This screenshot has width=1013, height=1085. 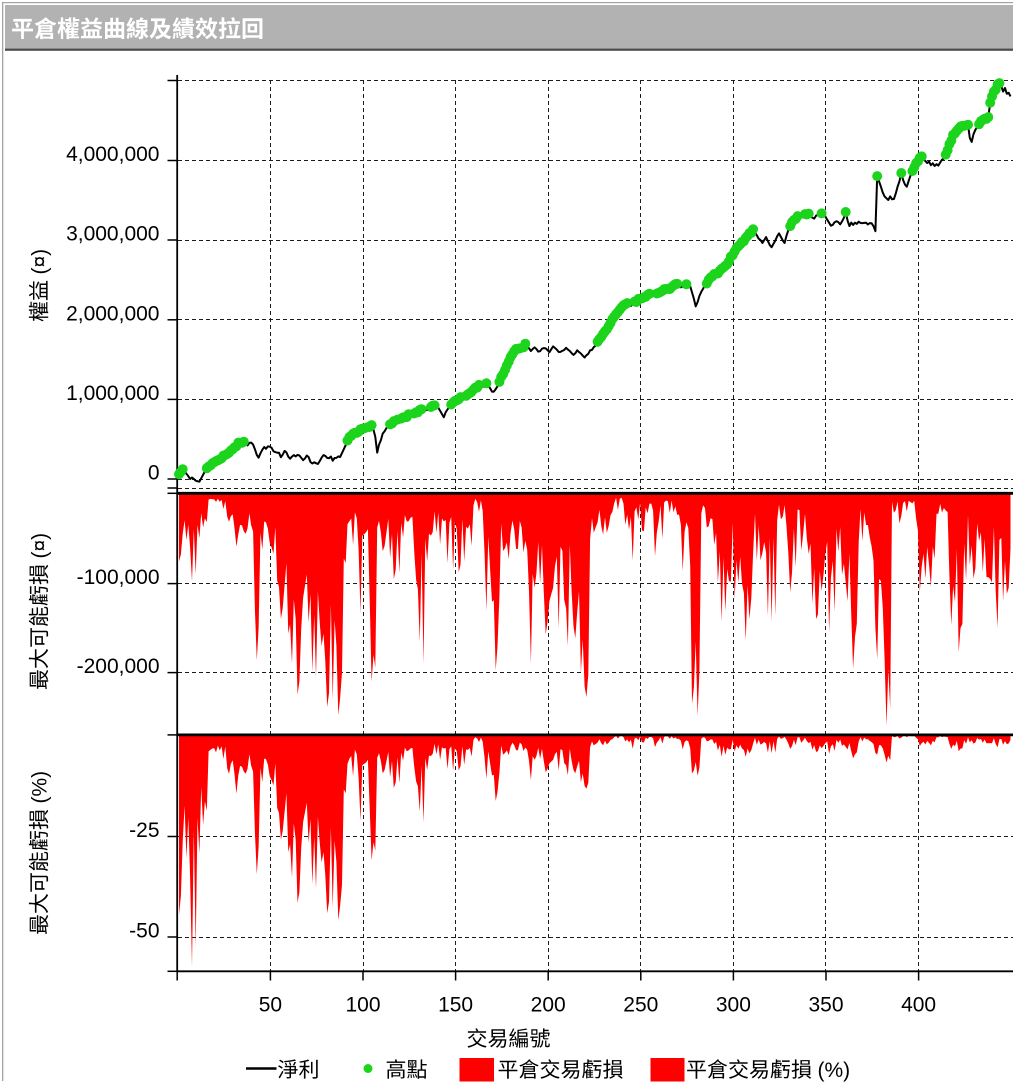 What do you see at coordinates (918, 1005) in the screenshot?
I see `svg-text: 400` at bounding box center [918, 1005].